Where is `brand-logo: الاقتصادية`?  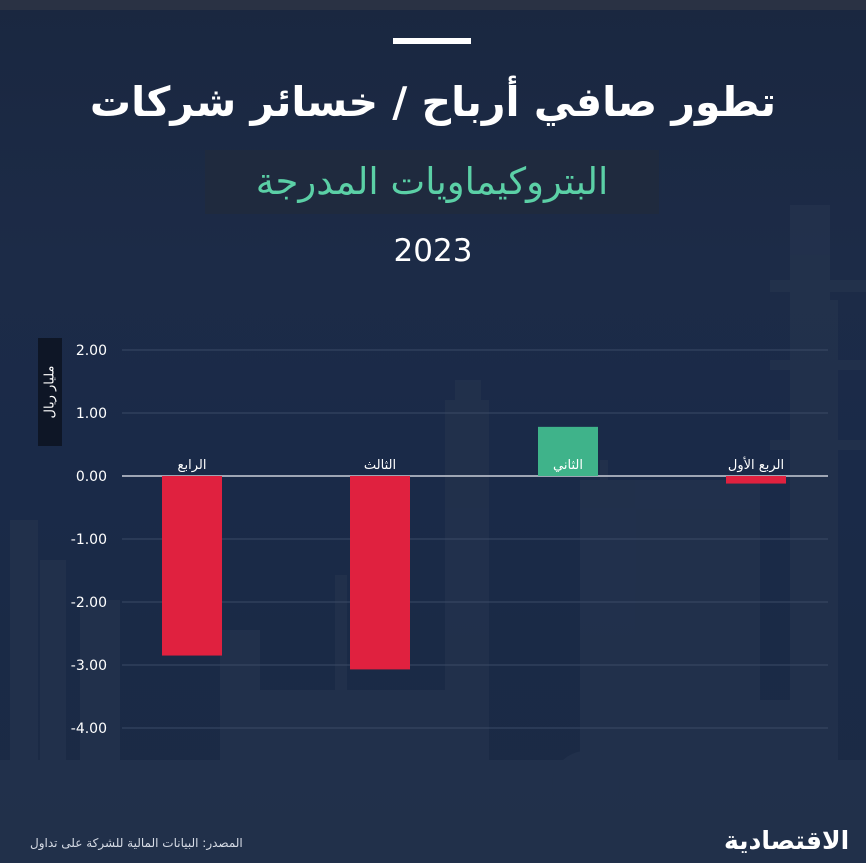
brand-logo: الاقتصادية is located at coordinates (787, 840).